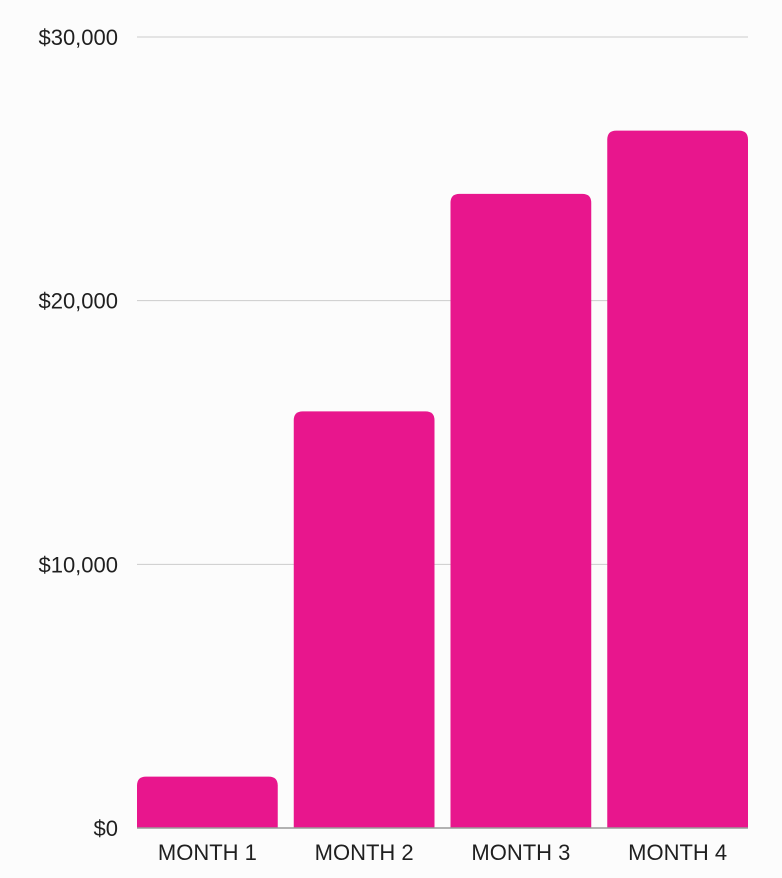  What do you see at coordinates (207, 852) in the screenshot?
I see `x-tick-label: MONTH 1` at bounding box center [207, 852].